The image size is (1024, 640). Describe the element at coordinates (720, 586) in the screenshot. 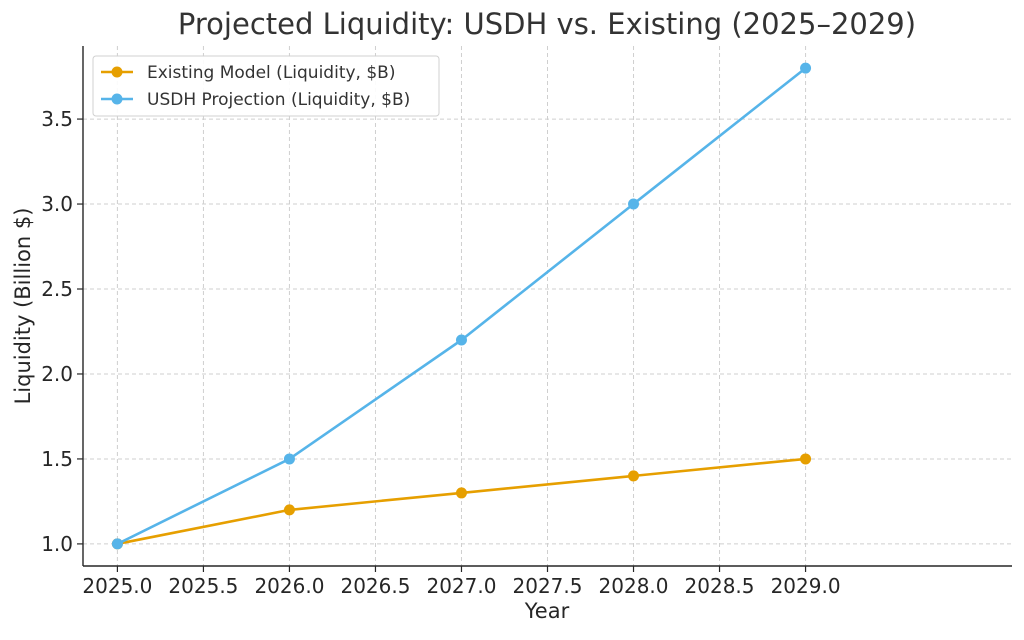

I see `x-tick-label: 2028.5` at that location.